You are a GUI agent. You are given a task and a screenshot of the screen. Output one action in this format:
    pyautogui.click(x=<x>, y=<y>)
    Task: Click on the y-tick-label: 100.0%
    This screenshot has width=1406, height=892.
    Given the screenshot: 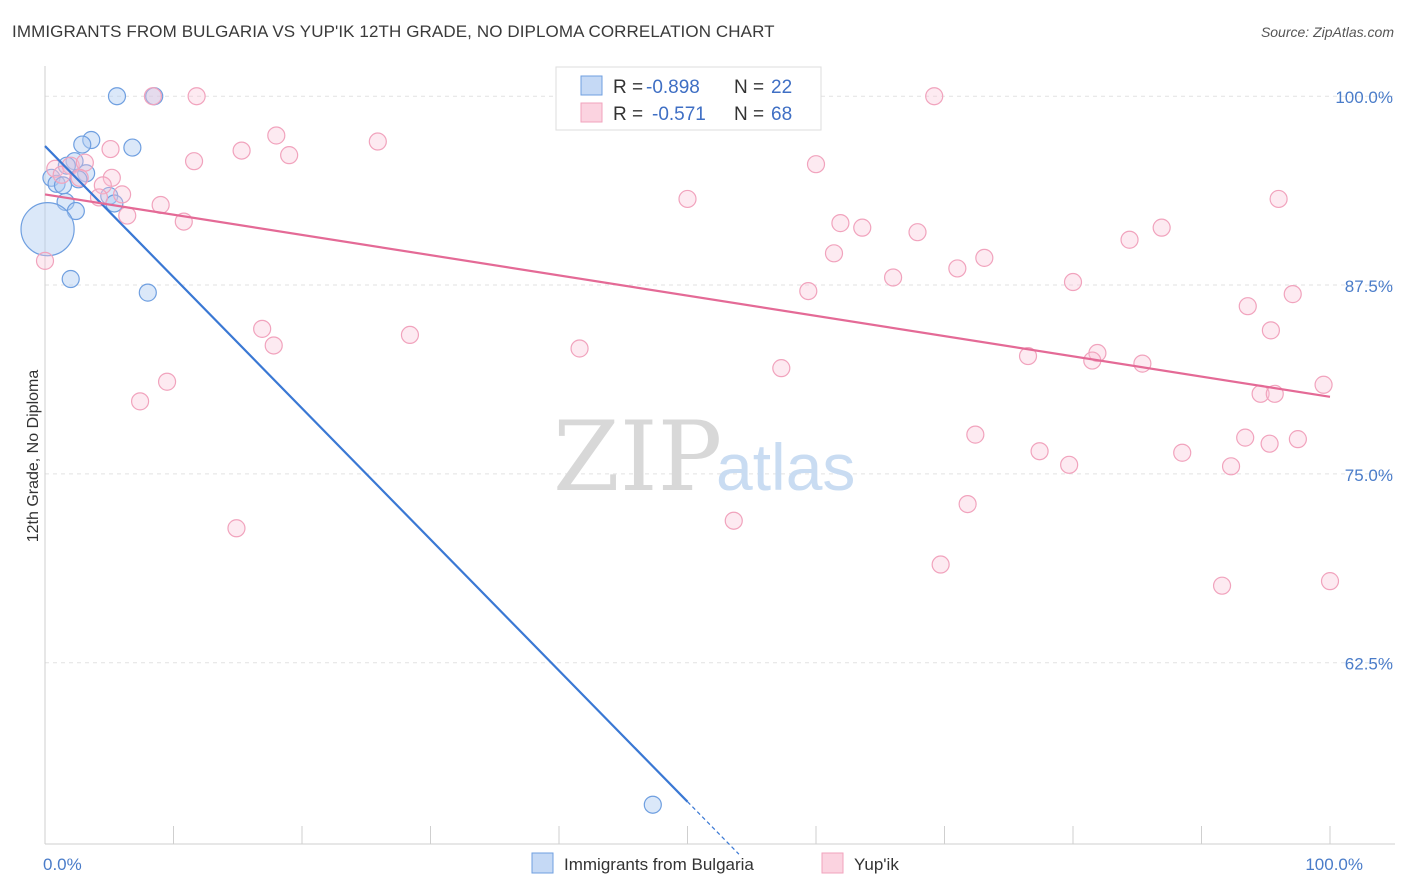 What is the action you would take?
    pyautogui.click(x=1364, y=97)
    